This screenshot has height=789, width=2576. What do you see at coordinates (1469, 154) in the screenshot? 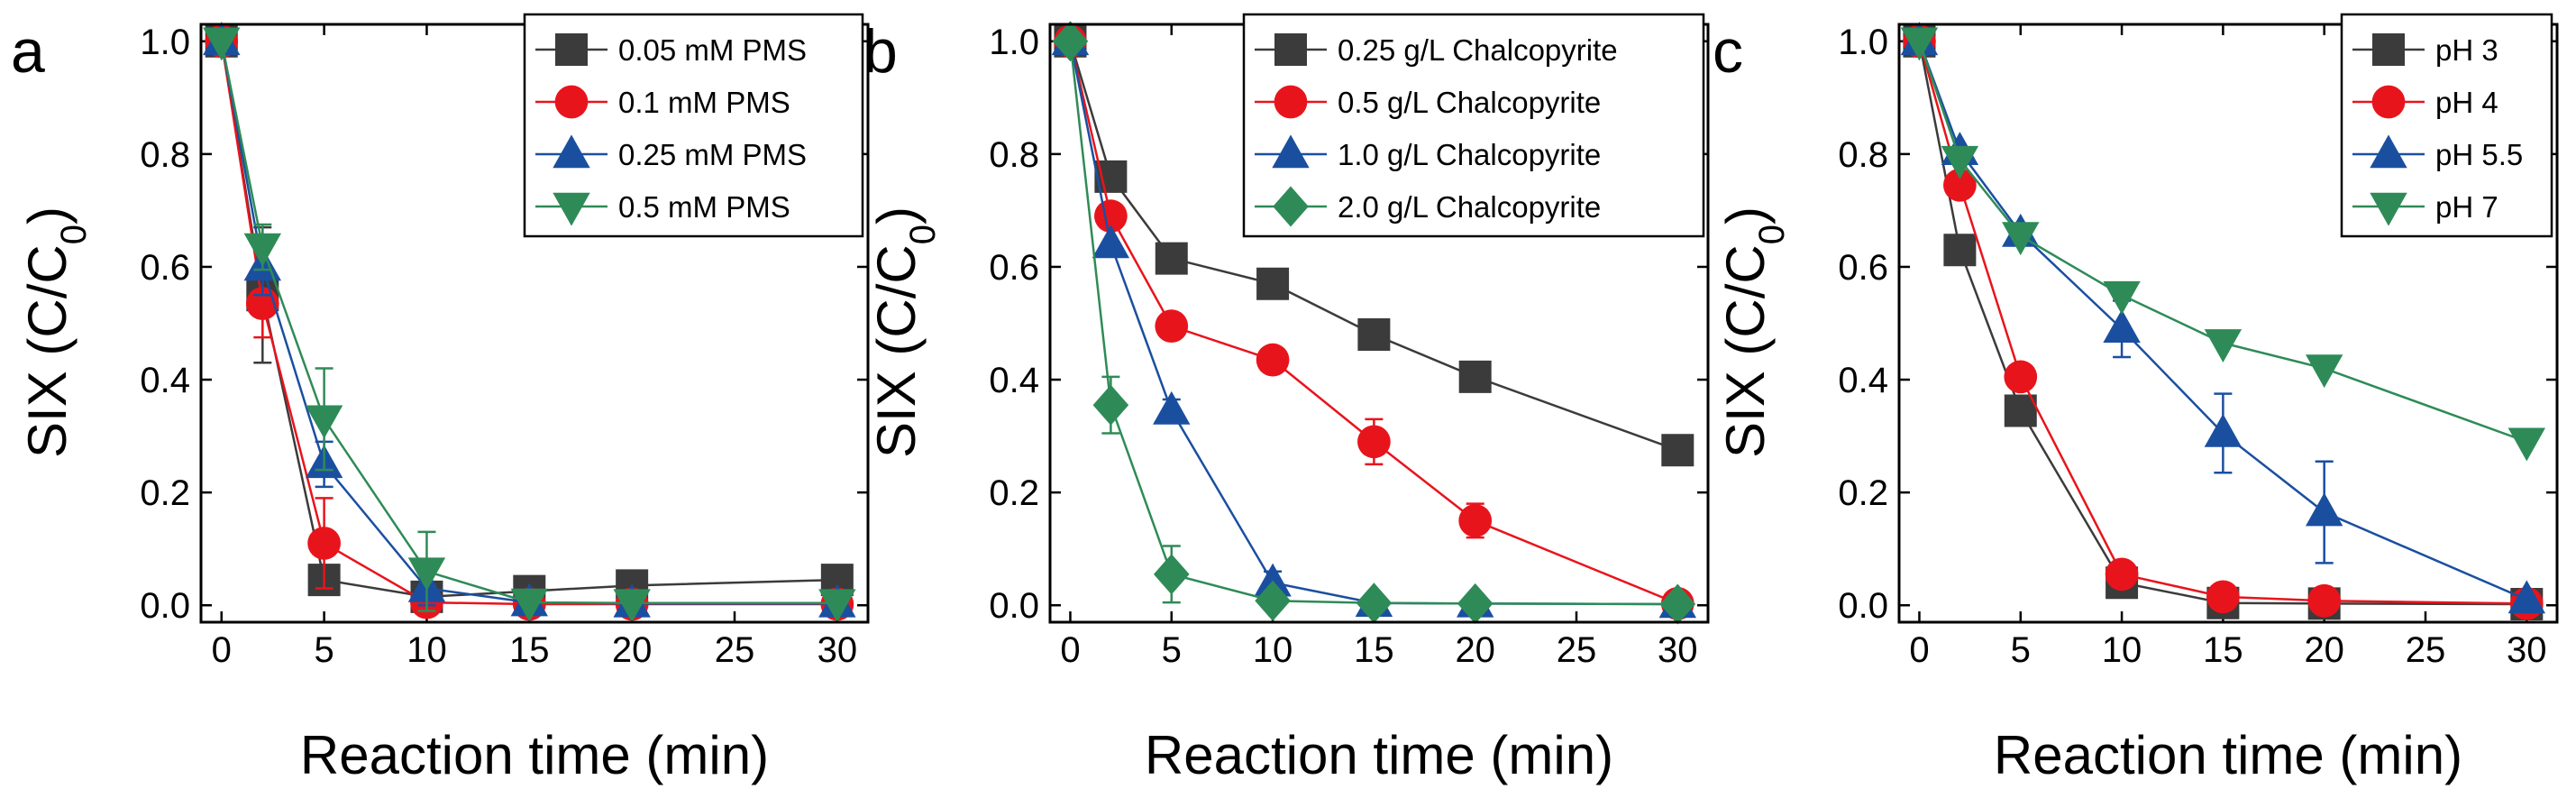
I see `legend-label: 1.0 g/L Chalcopyrite` at bounding box center [1469, 154].